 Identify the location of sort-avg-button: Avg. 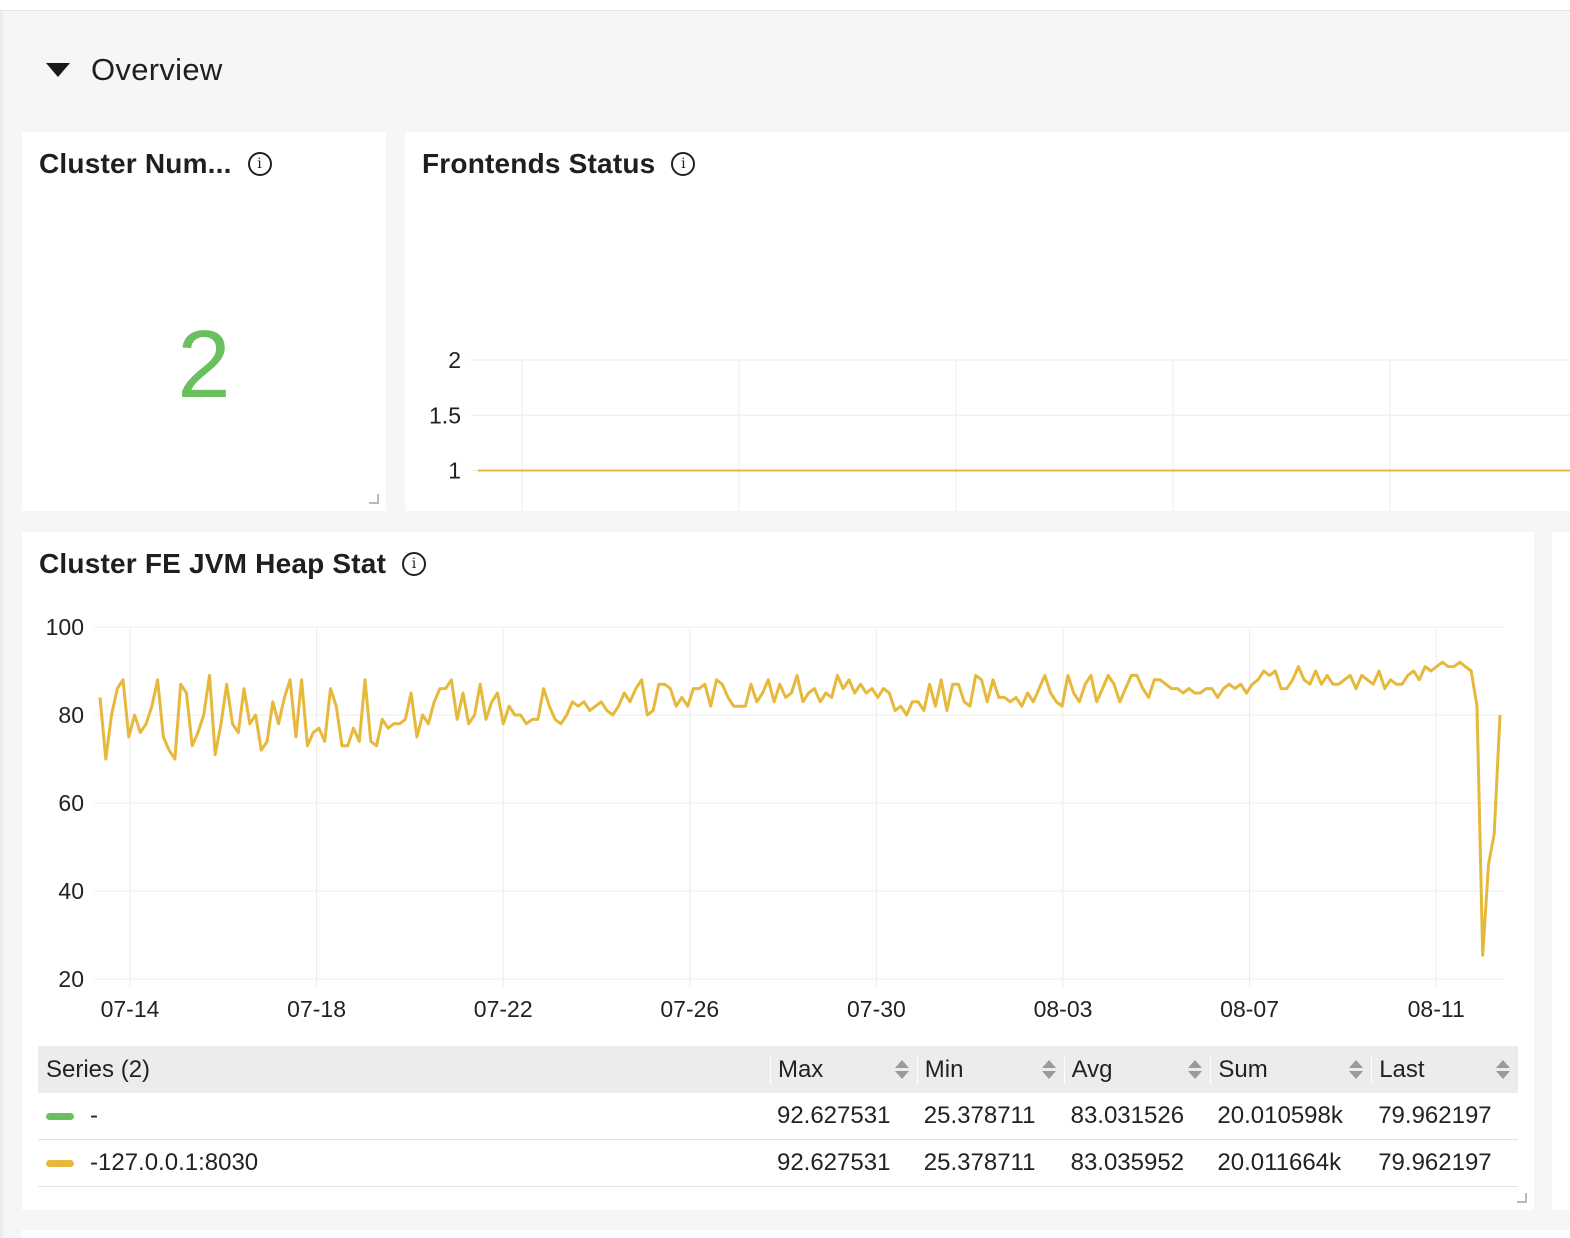
(1137, 1069).